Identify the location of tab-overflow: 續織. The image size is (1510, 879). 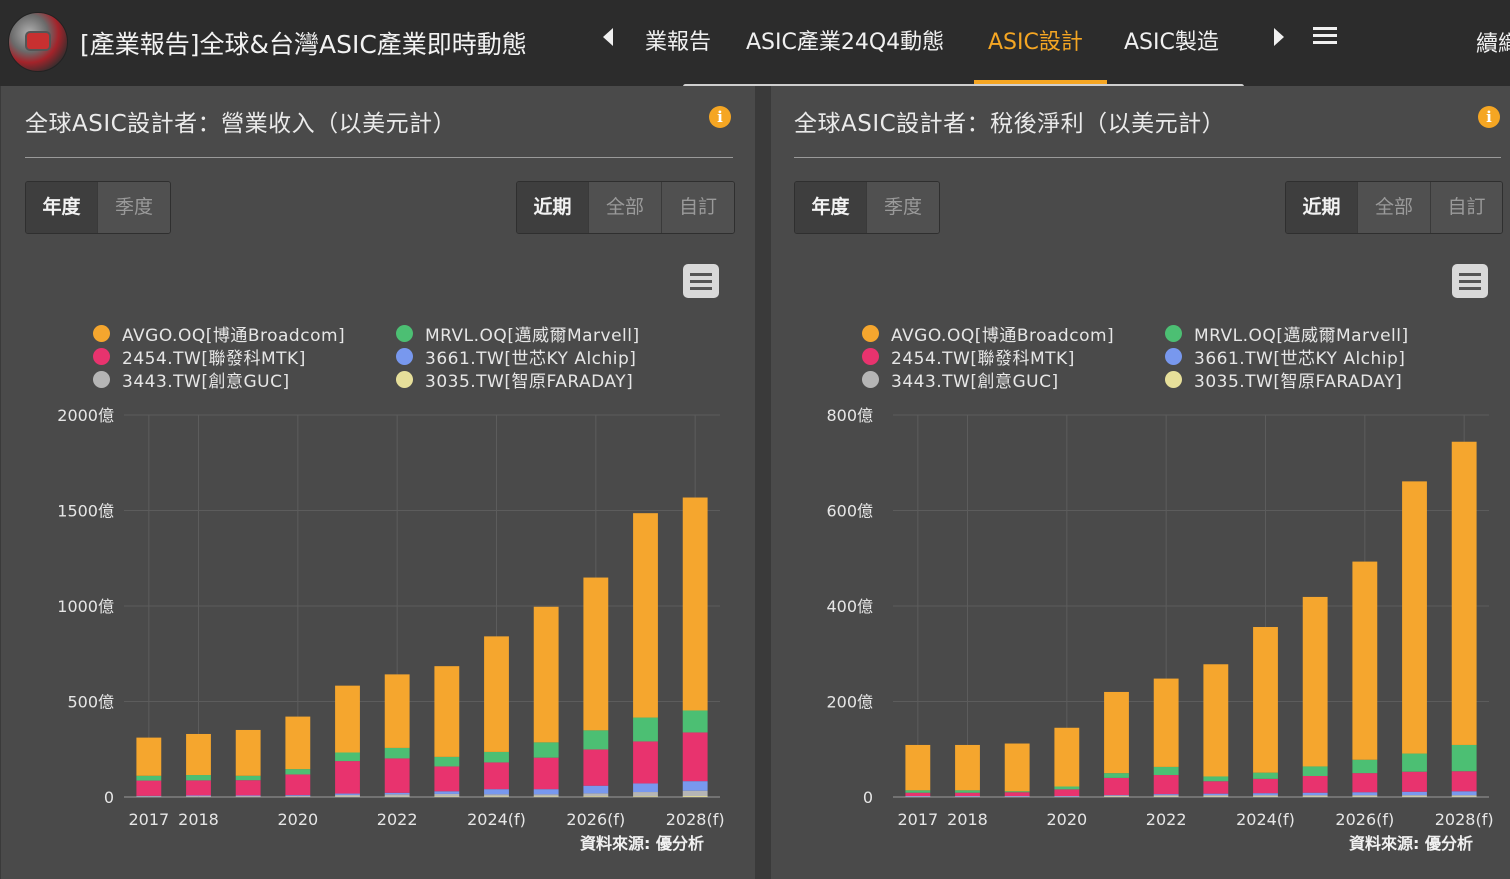
(1493, 44).